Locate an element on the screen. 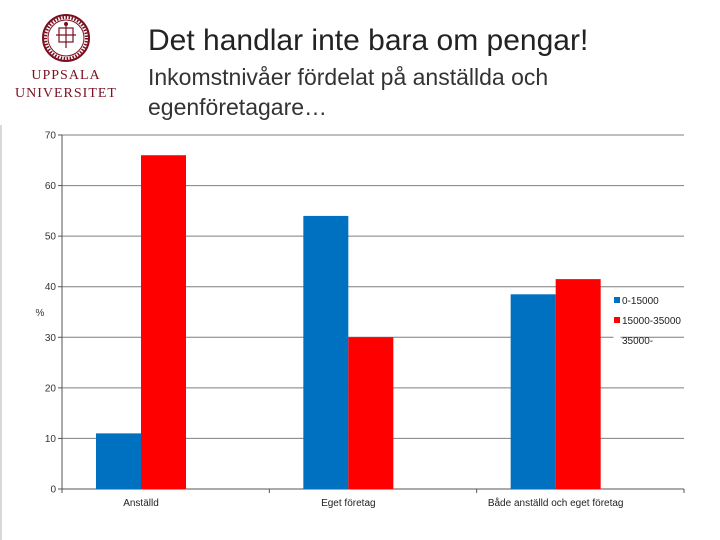 The image size is (720, 540). x-category-label: Eget företag is located at coordinates (348, 503).